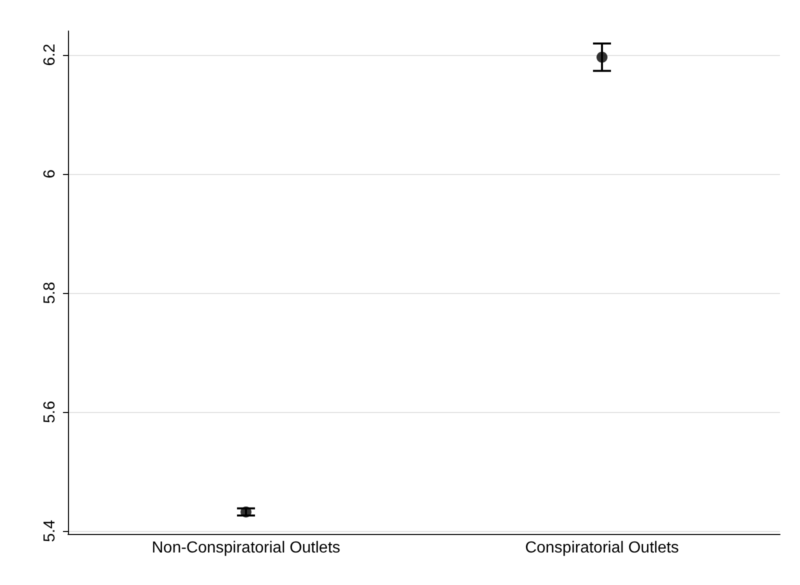  I want to click on y-tick-label: 6.2, so click(50, 55).